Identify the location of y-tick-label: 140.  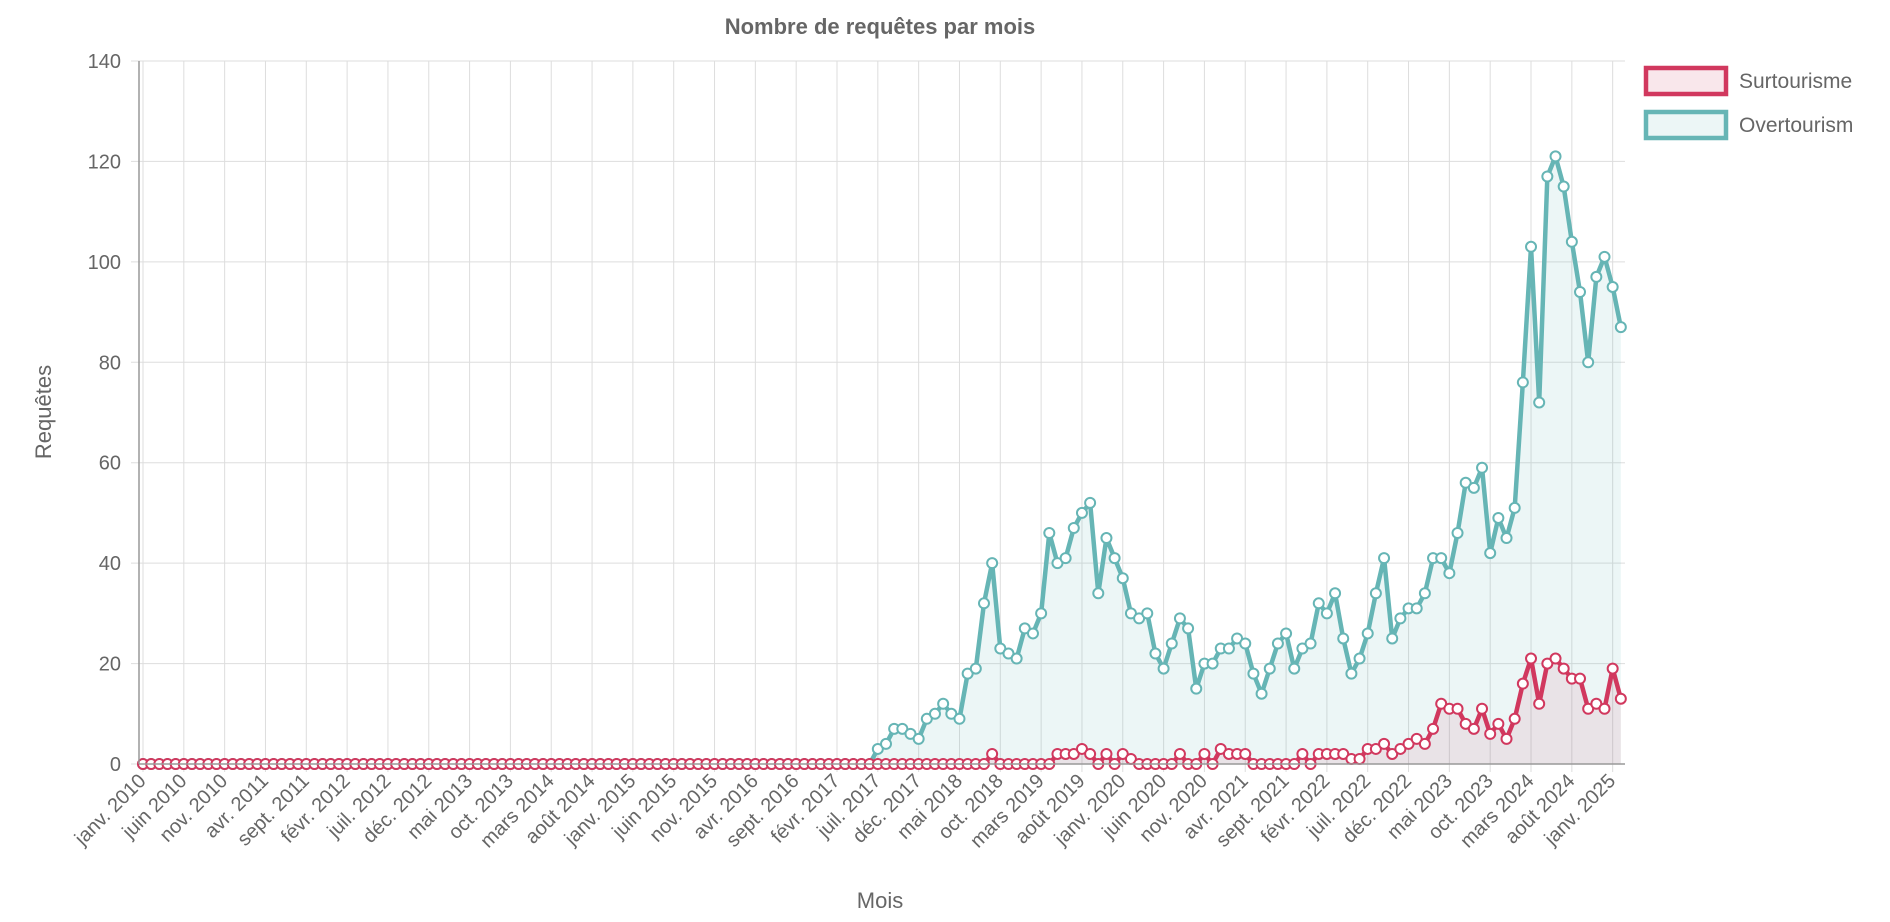
(104, 62).